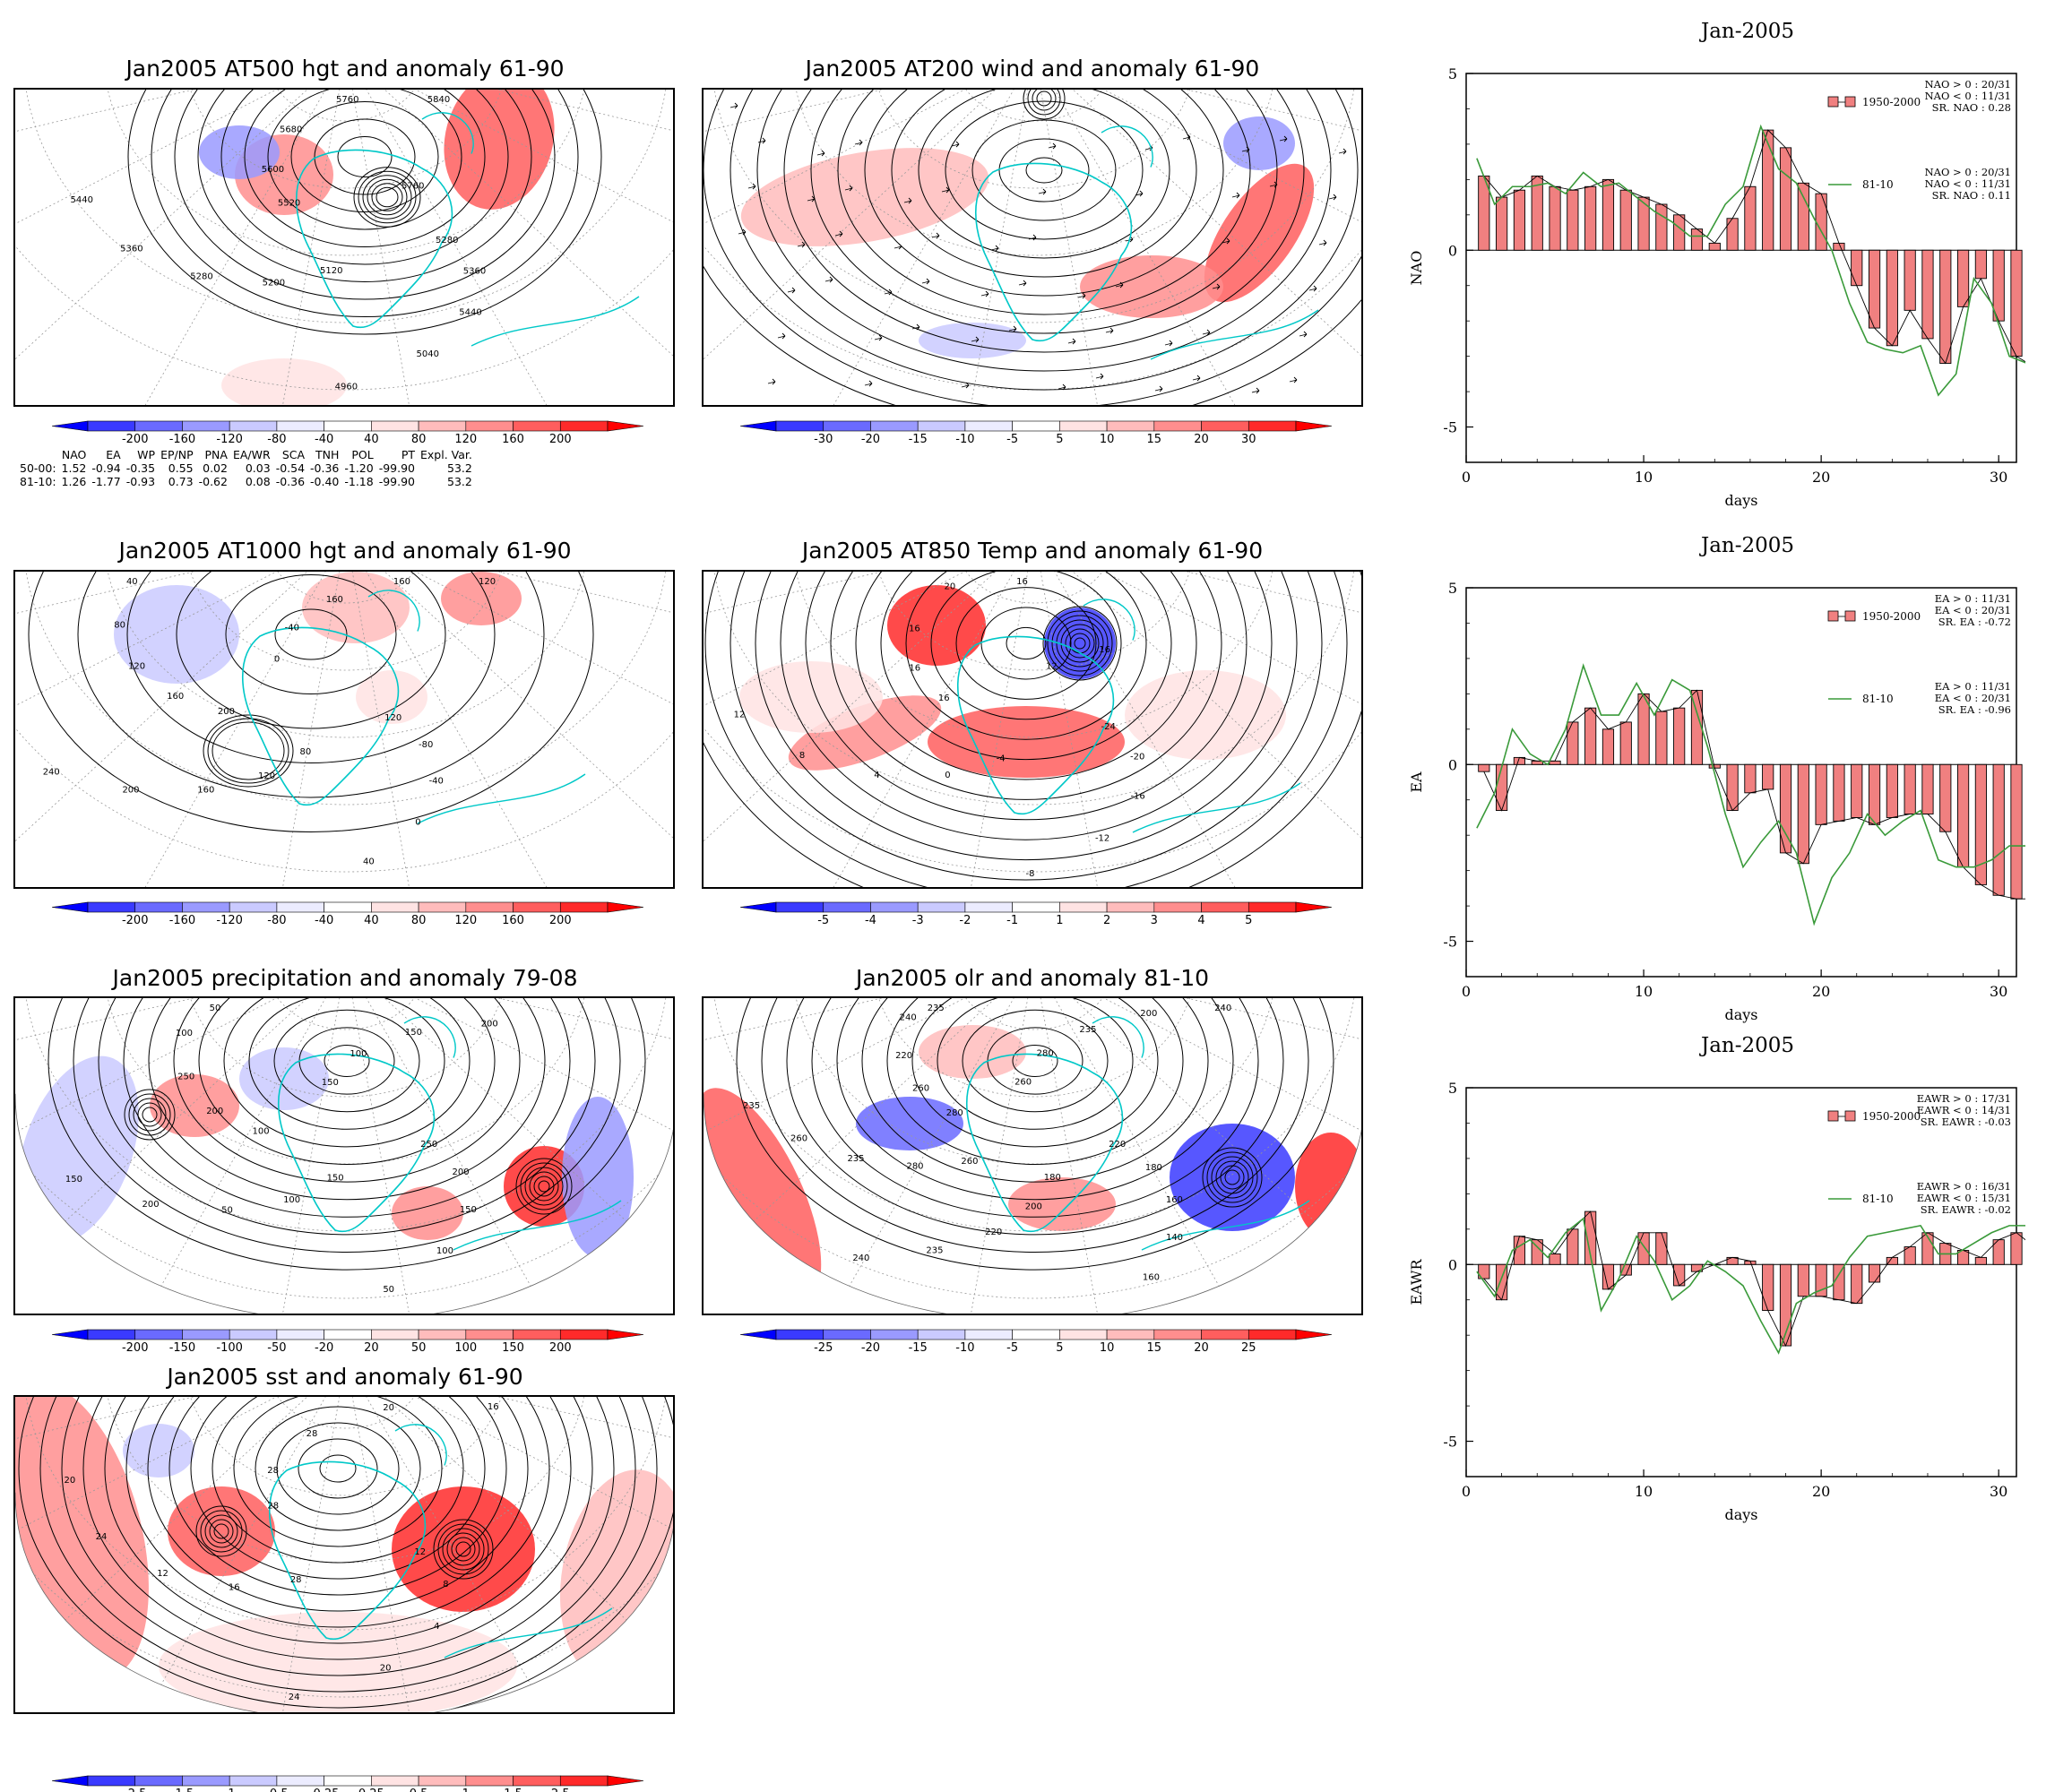 This screenshot has width=2072, height=1792. Describe the element at coordinates (914, 1166) in the screenshot. I see `contour-label: 280` at that location.